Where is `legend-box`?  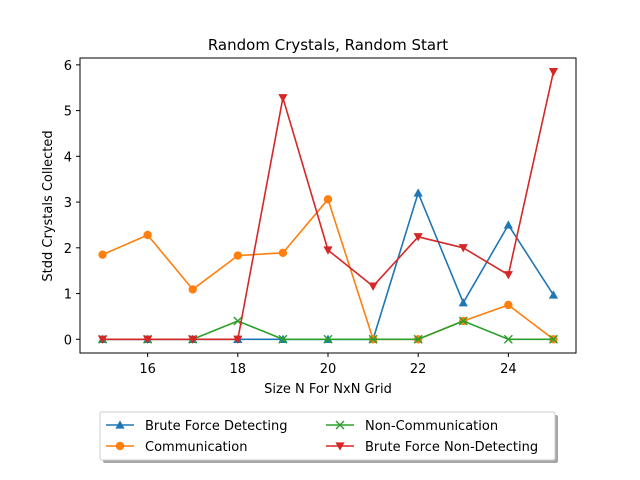
legend-box is located at coordinates (327, 436).